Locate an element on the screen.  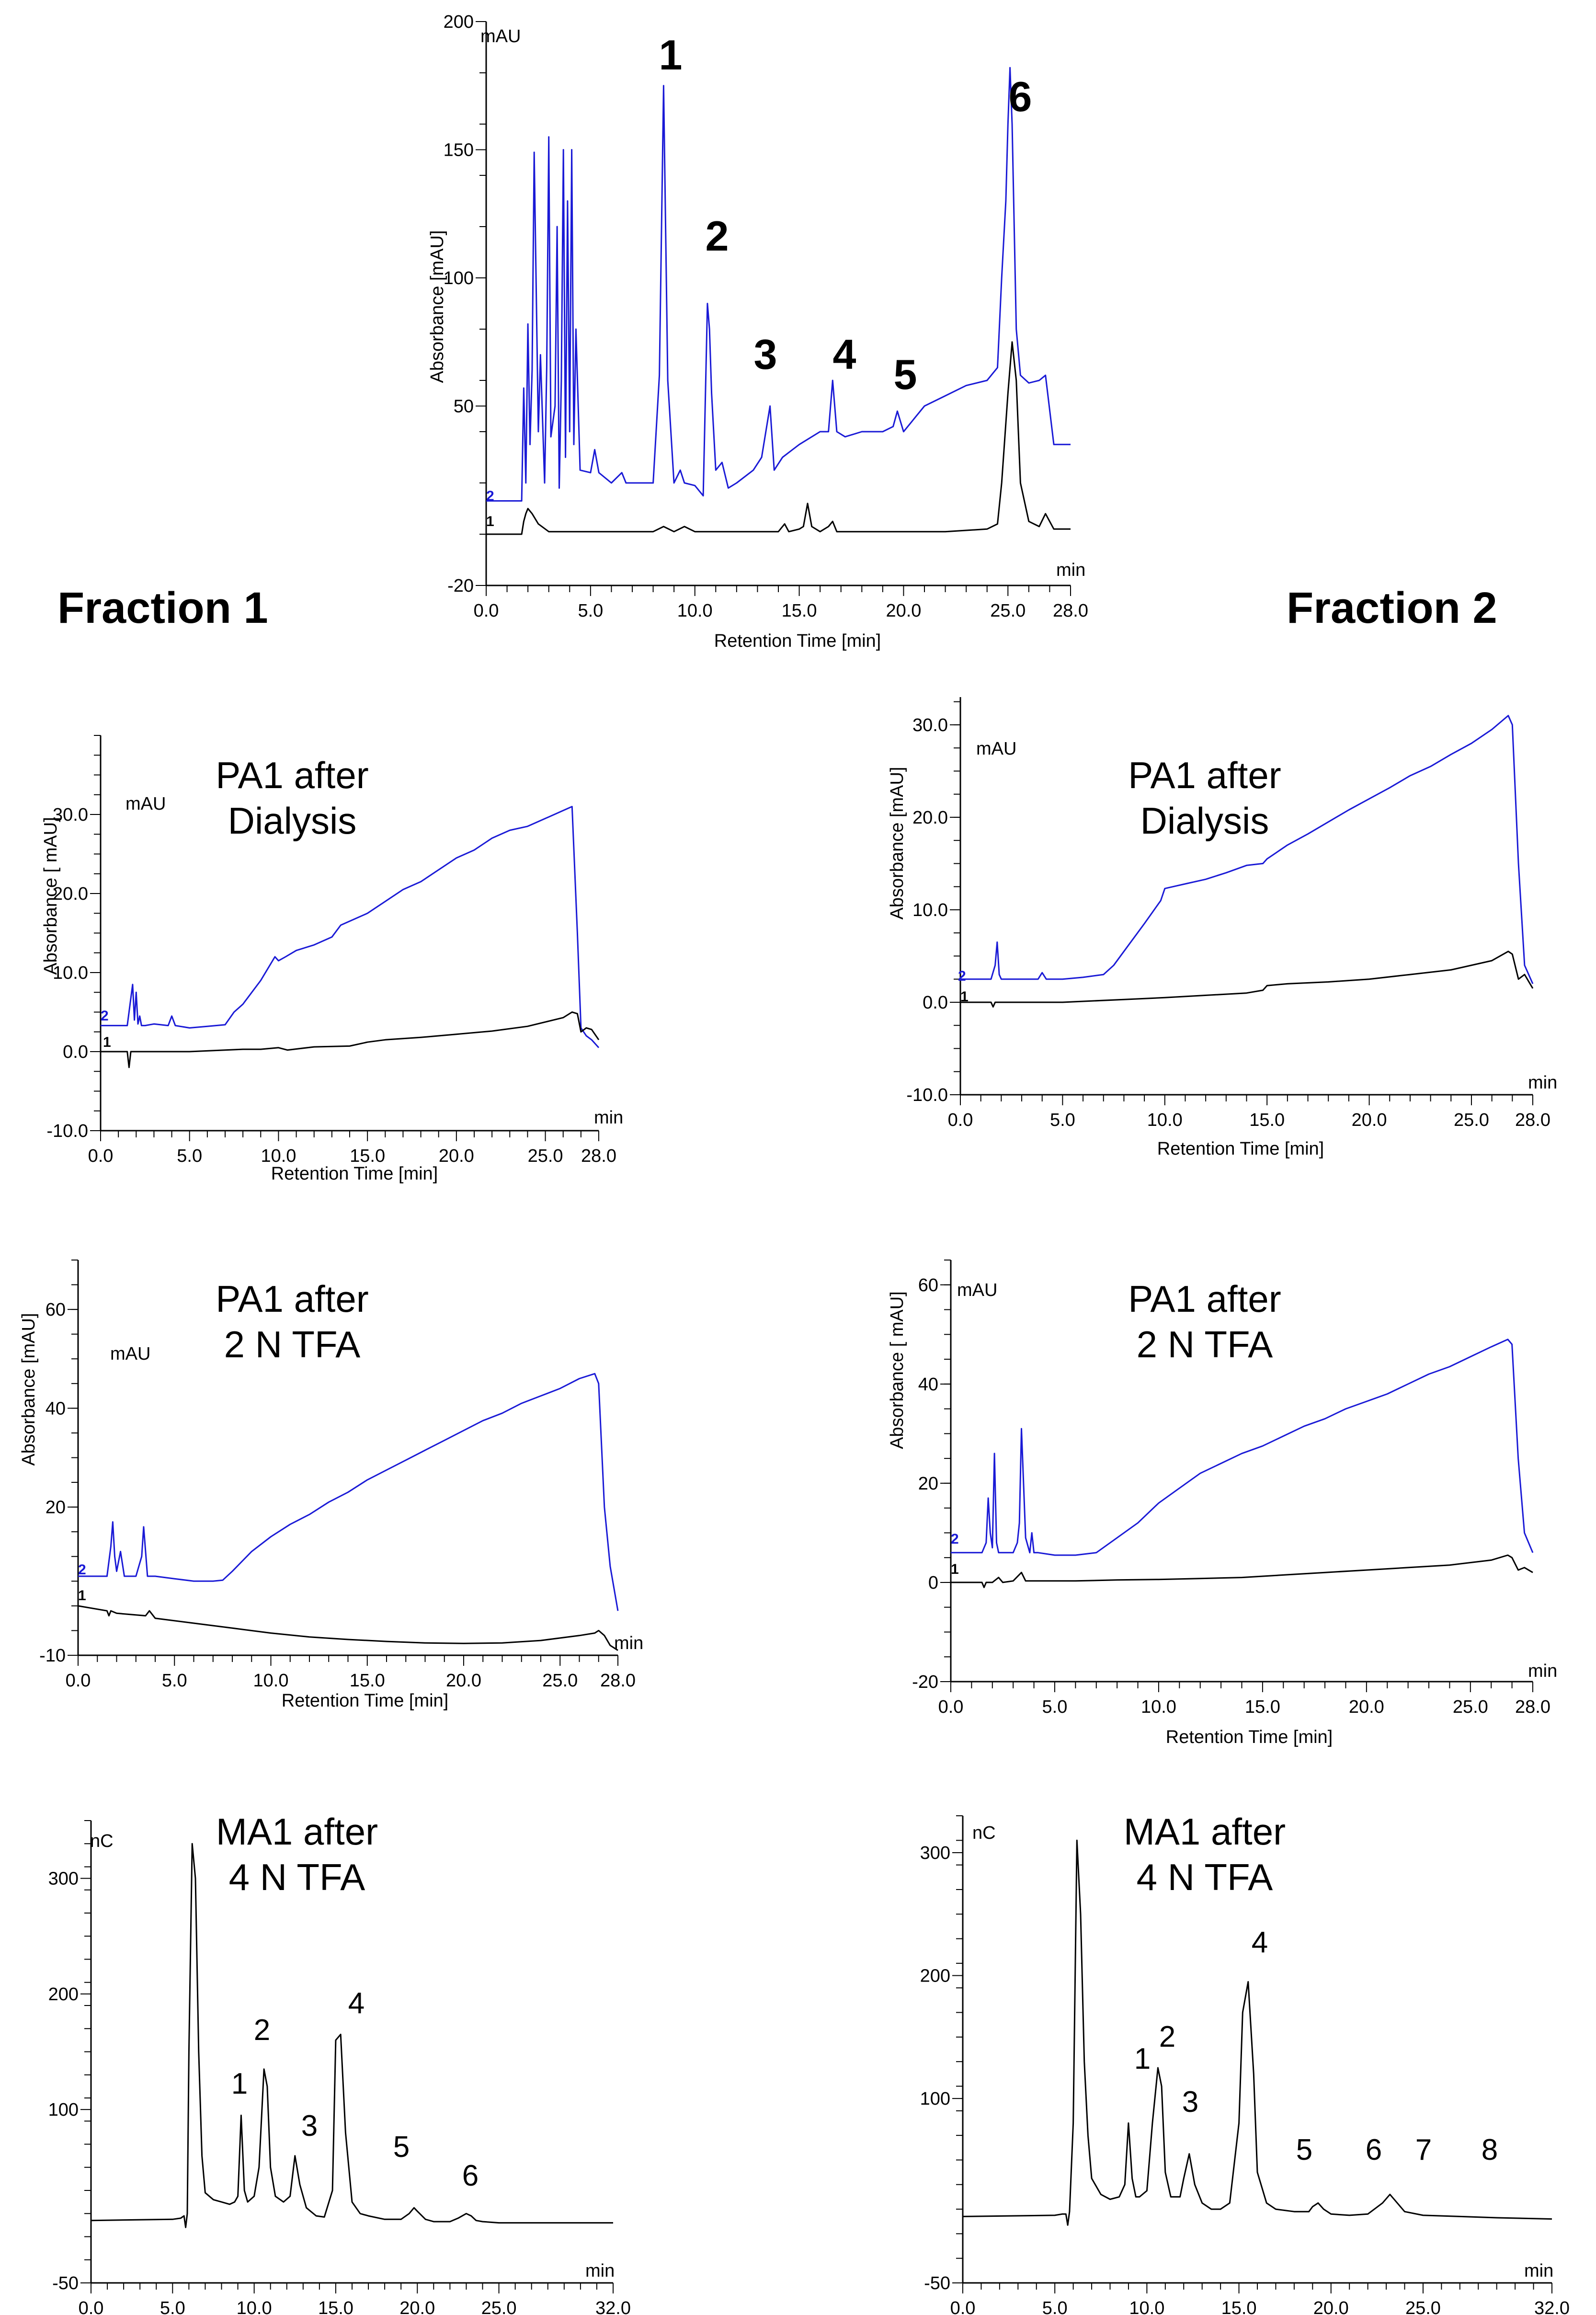
trace-2-f2-2ntfa is located at coordinates (1242, 1447).